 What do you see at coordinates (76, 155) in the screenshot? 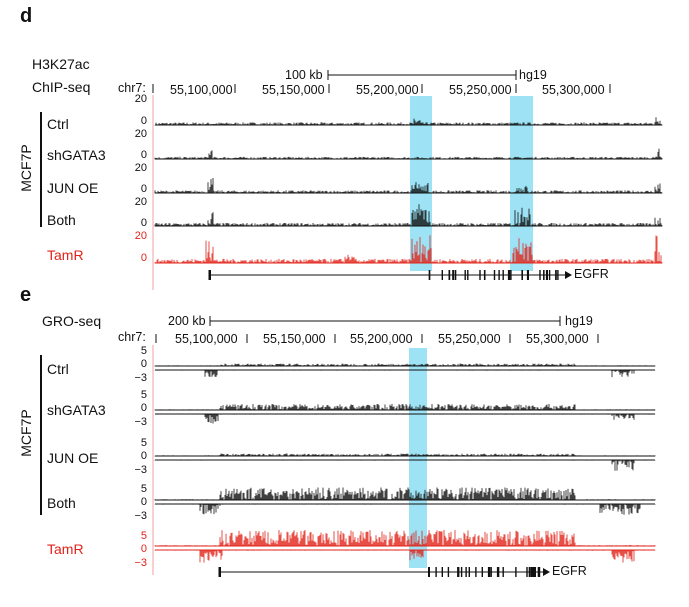
I see `panel-d-track-label-shgata3: shGATA3` at bounding box center [76, 155].